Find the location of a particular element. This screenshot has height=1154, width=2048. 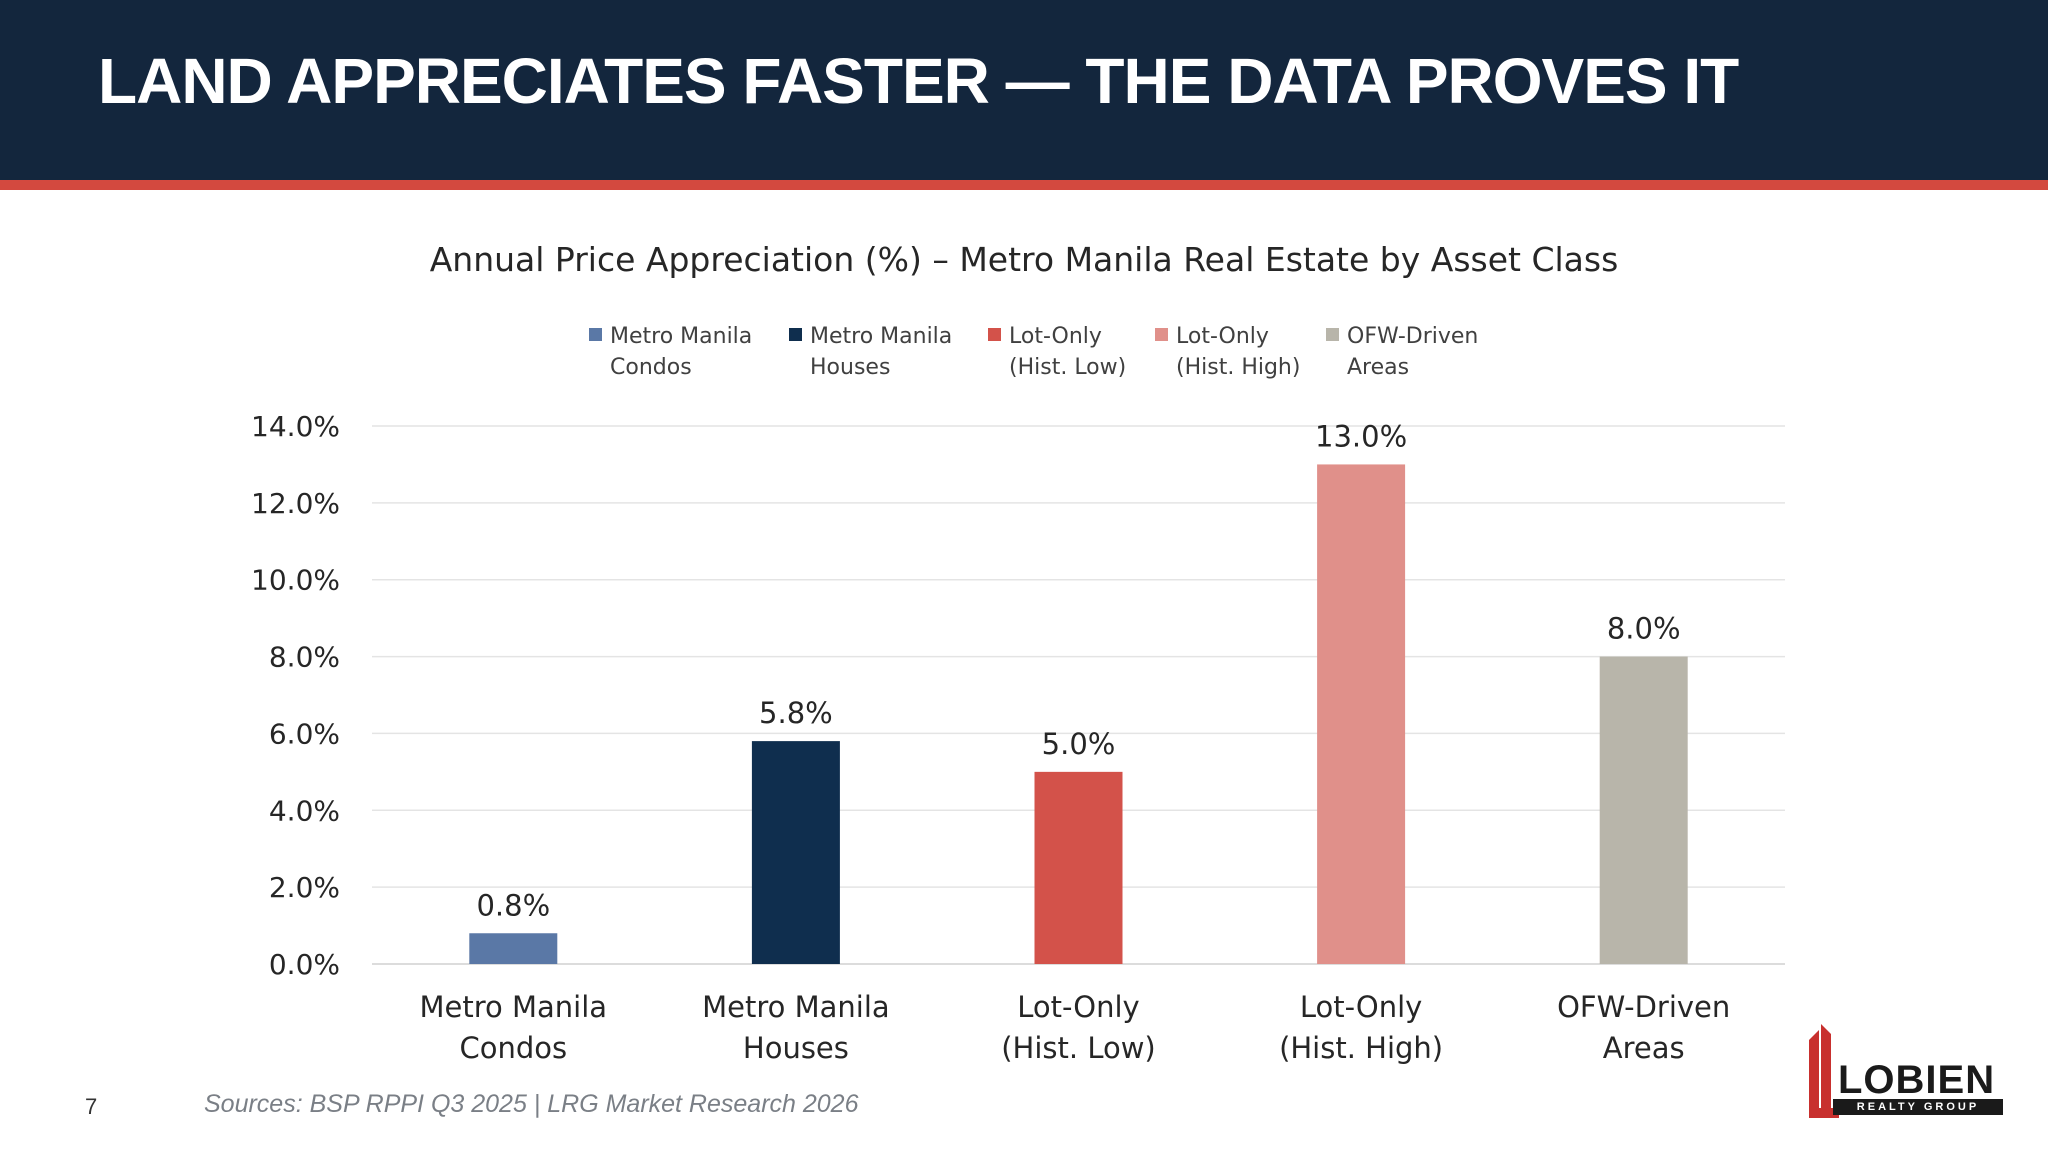

y-tick-label: 0.0% is located at coordinates (304, 964).